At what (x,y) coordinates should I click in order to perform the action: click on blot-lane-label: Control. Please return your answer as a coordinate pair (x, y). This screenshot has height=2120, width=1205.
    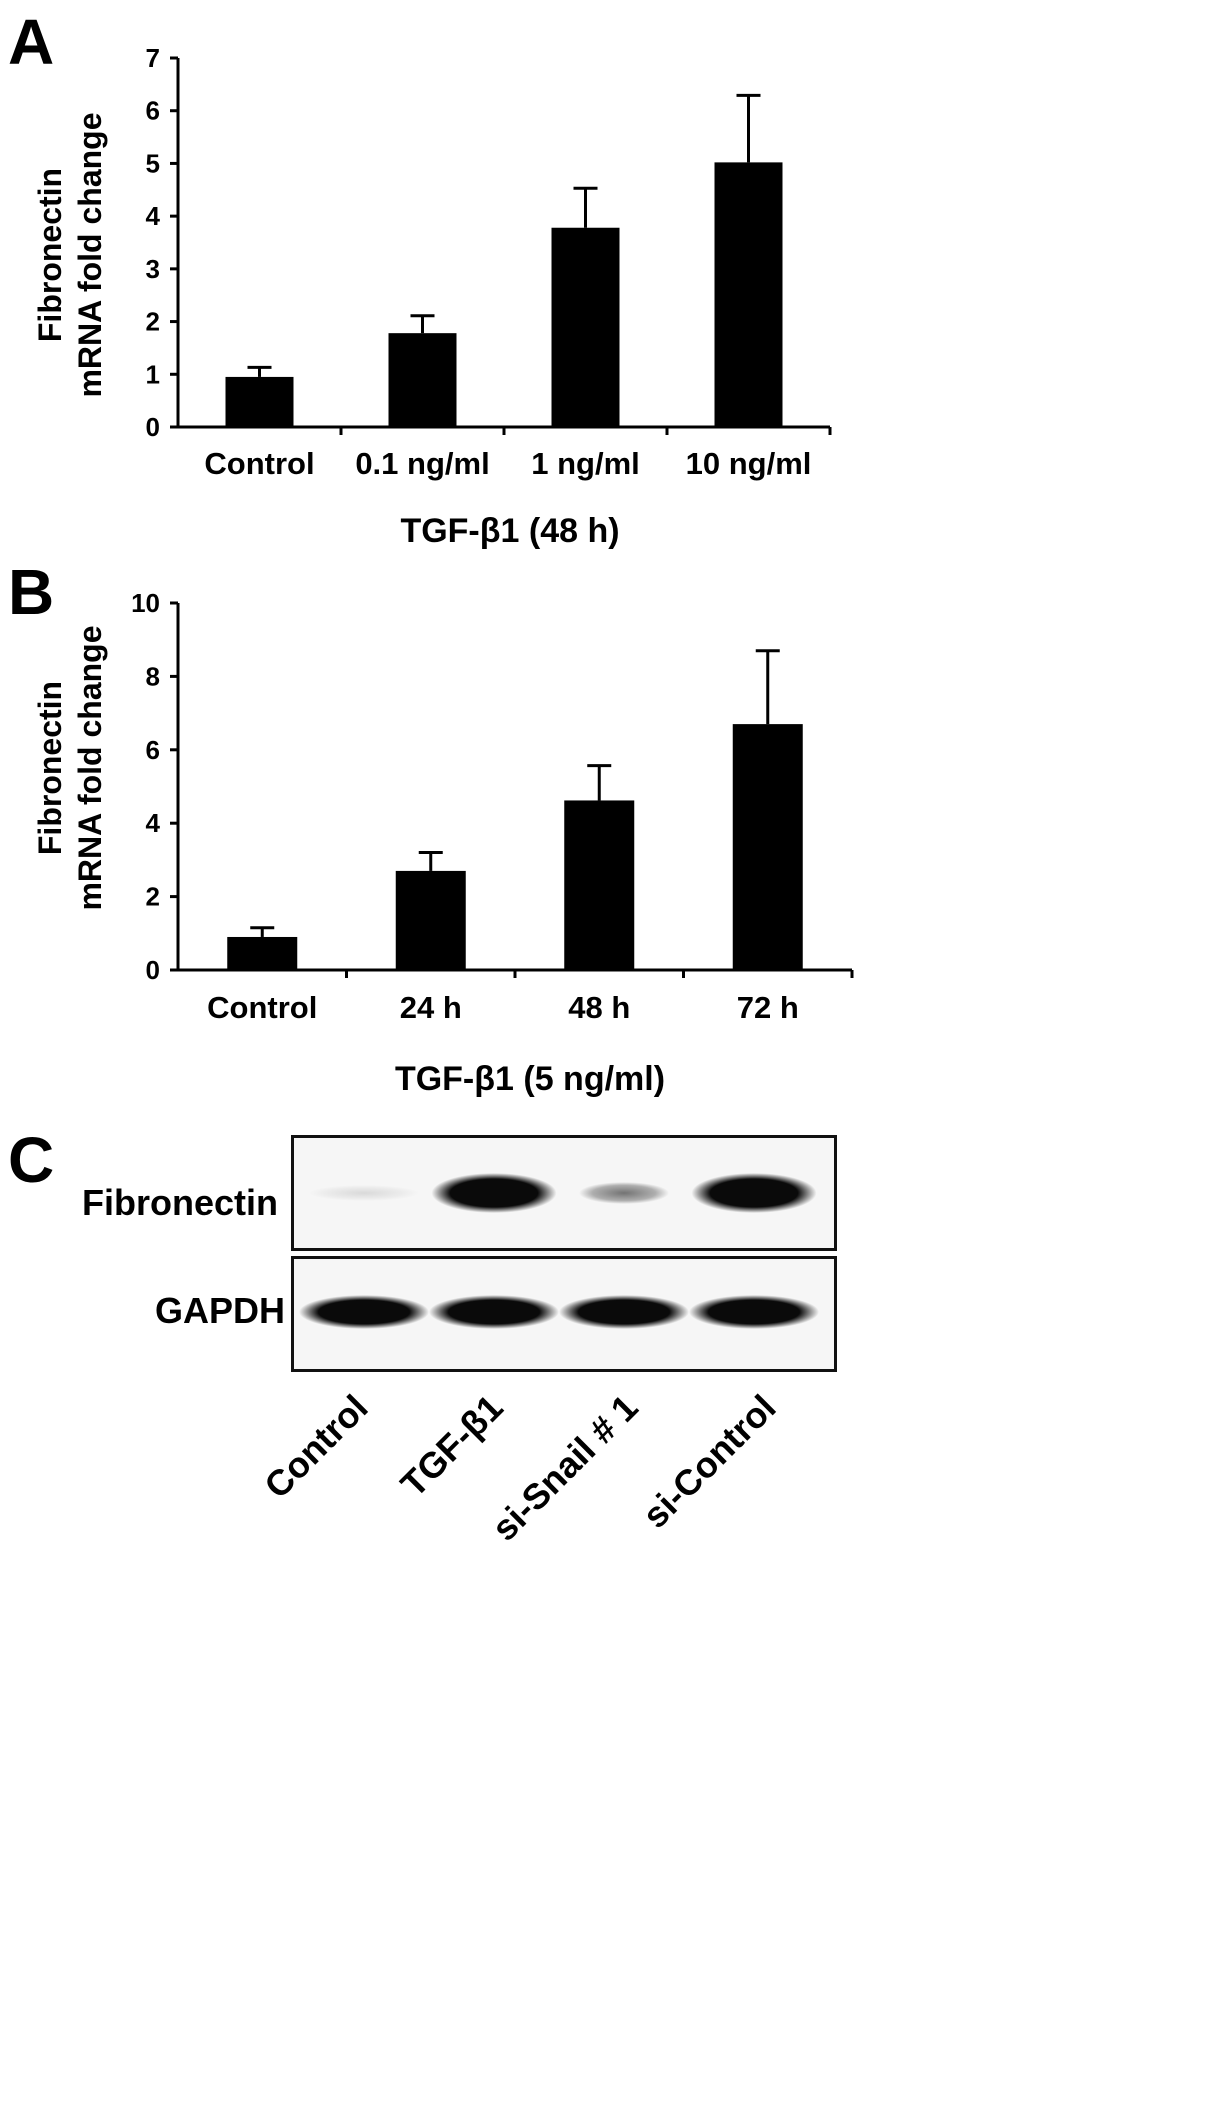
    Looking at the image, I should click on (315, 1446).